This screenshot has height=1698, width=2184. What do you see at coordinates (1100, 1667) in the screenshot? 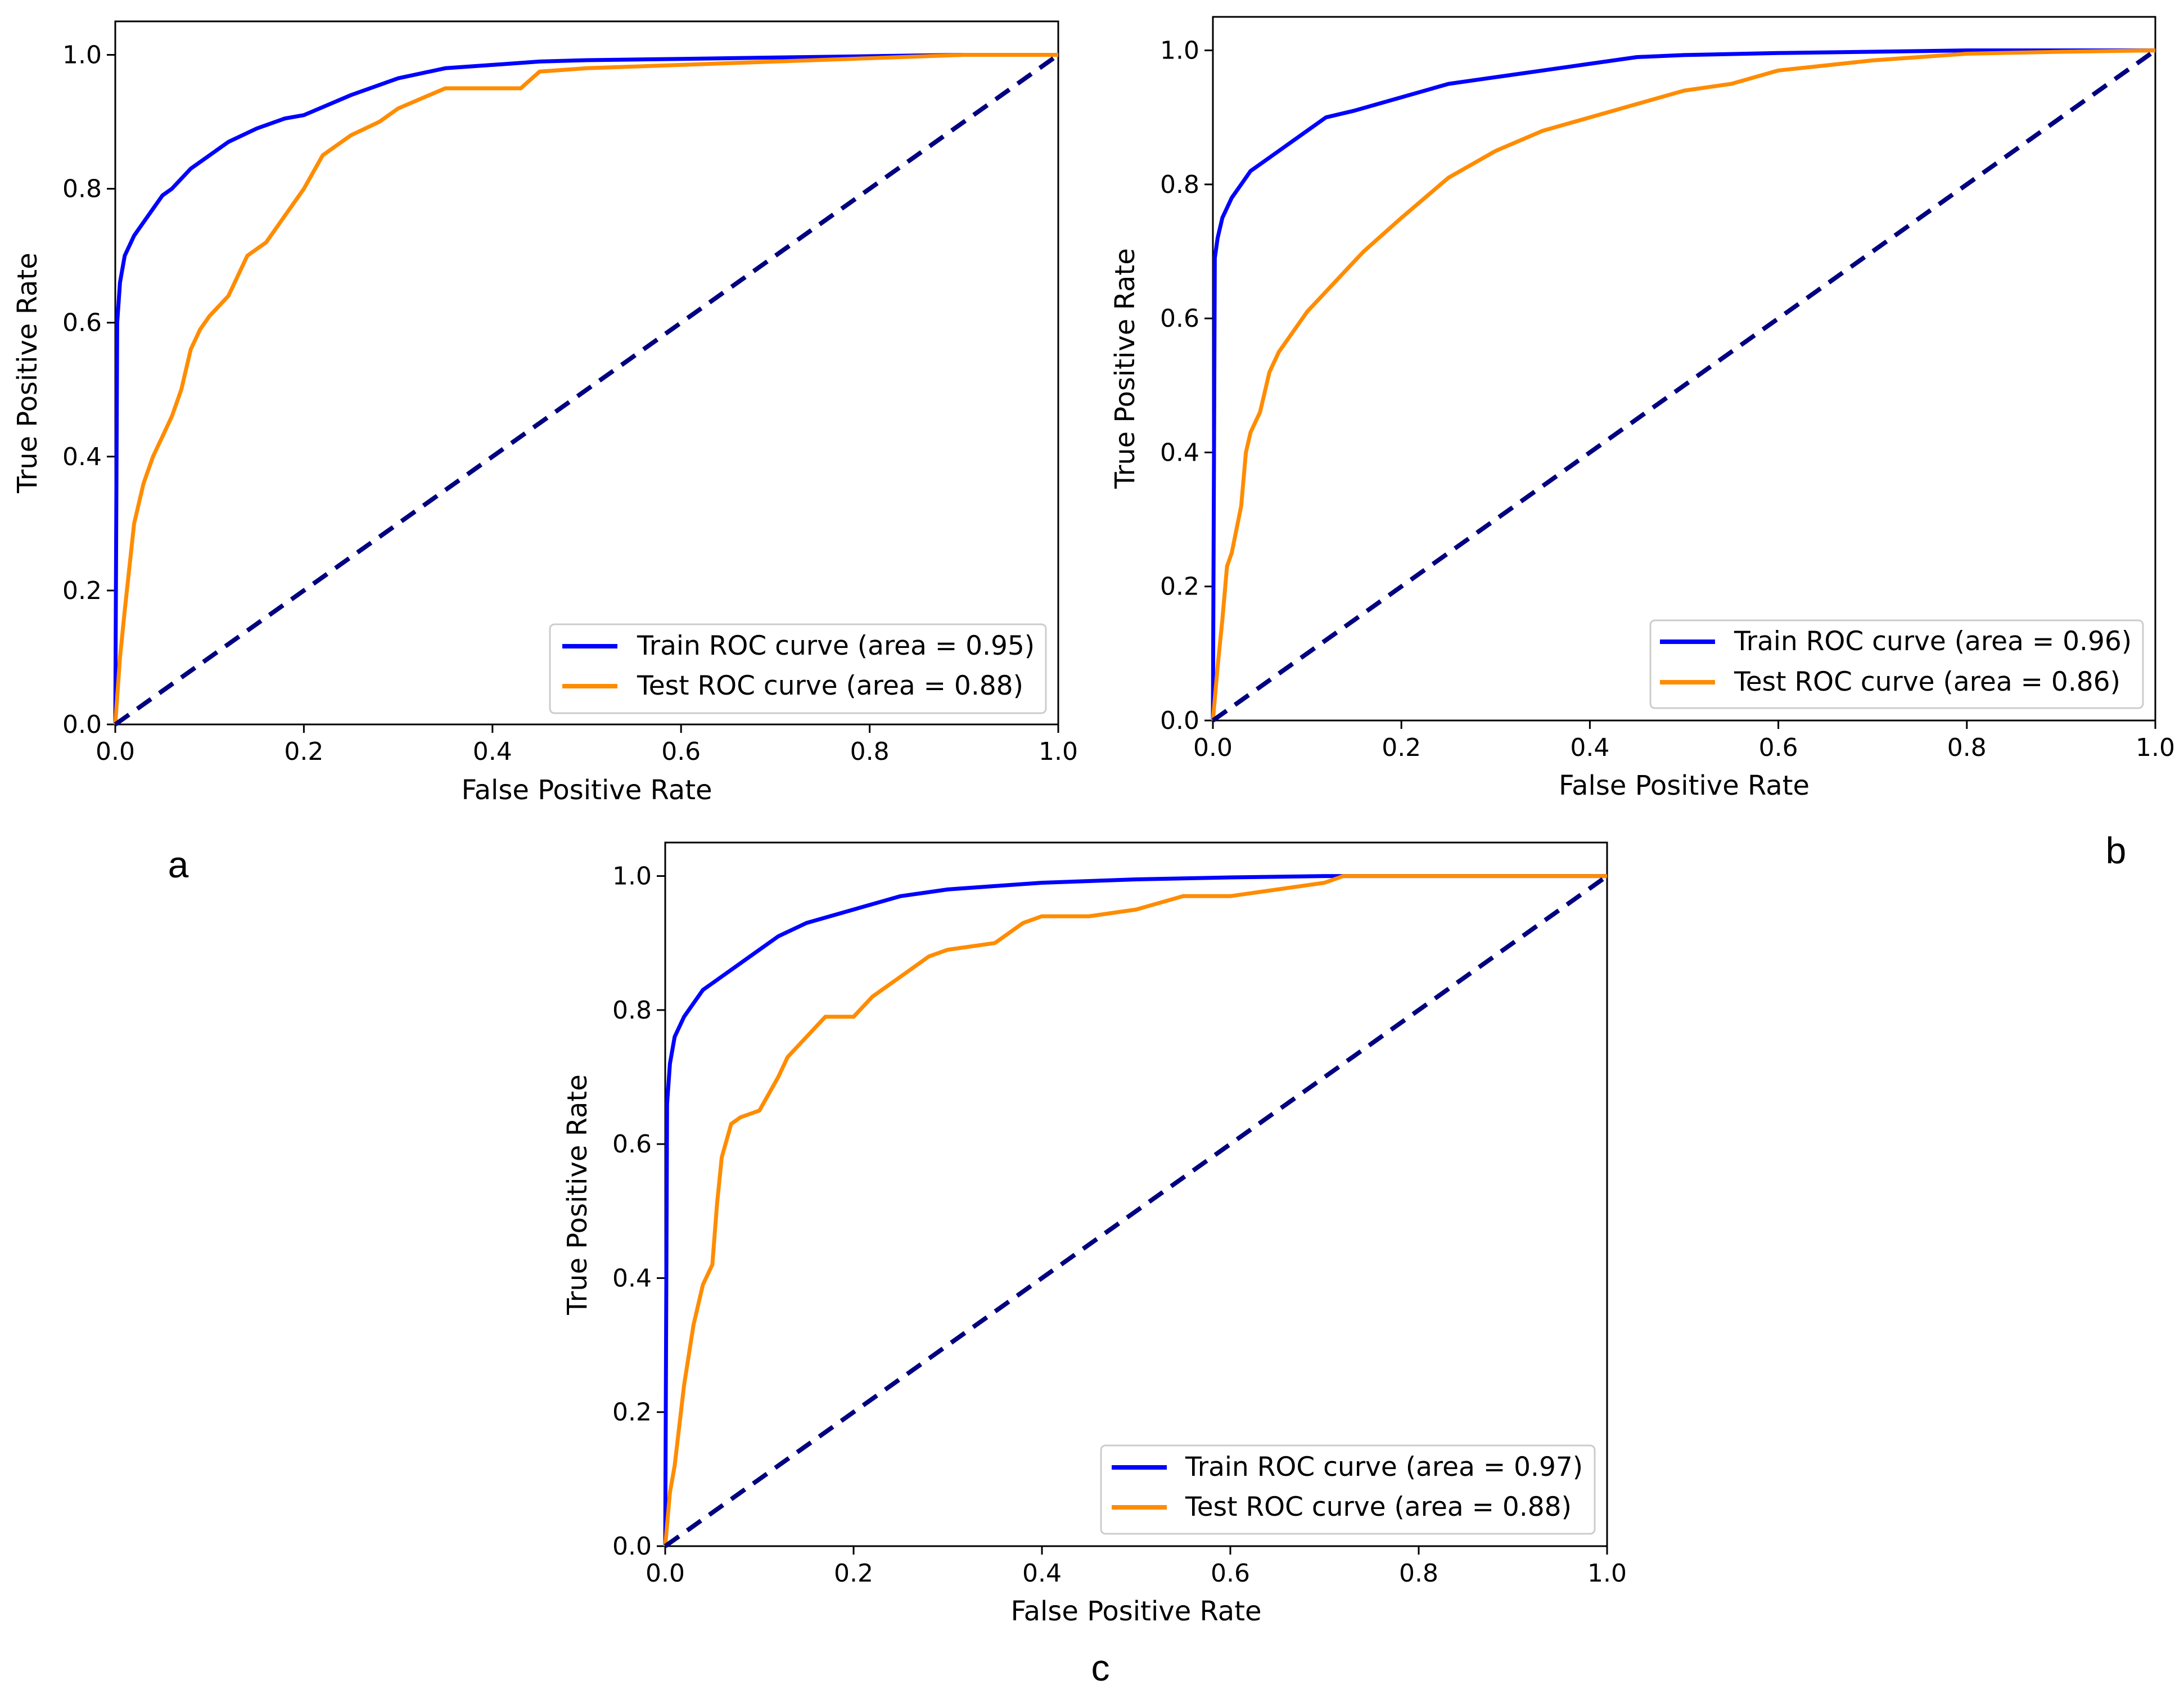
I see `panel-letter-c: c` at bounding box center [1100, 1667].